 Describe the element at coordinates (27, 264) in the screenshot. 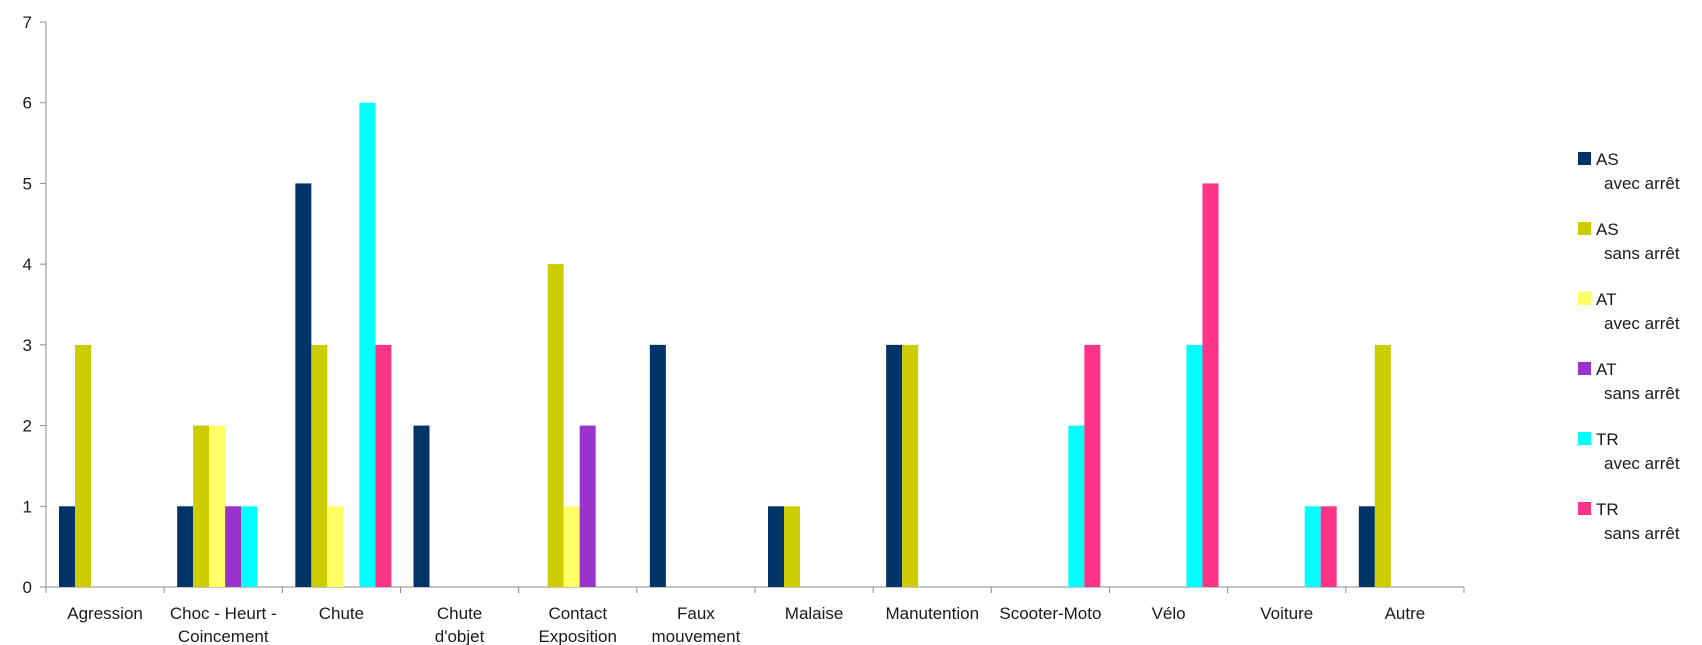

I see `y-tick-label: 4` at that location.